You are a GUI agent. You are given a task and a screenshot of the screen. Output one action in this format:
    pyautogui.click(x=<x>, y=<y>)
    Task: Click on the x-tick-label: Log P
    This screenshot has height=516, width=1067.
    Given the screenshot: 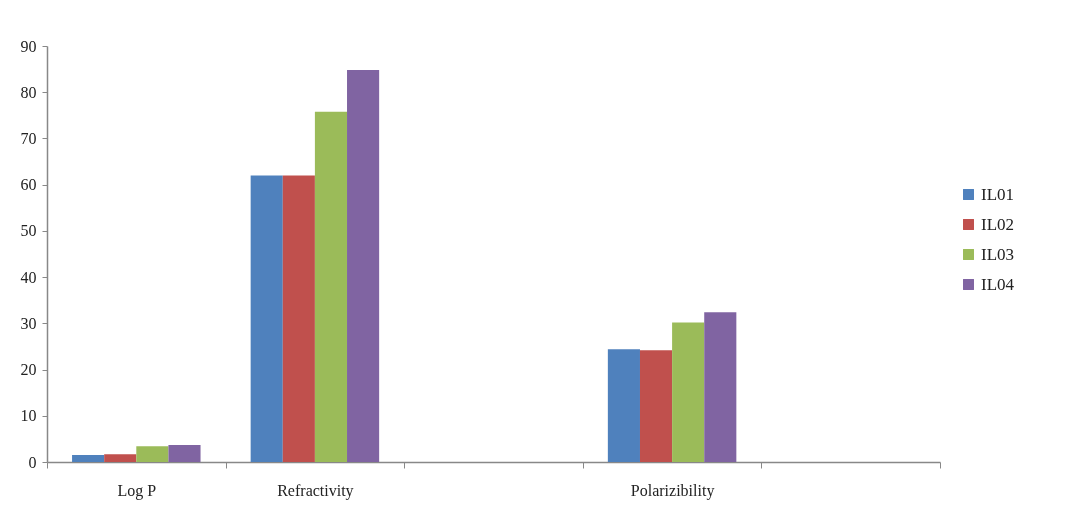 What is the action you would take?
    pyautogui.click(x=137, y=490)
    